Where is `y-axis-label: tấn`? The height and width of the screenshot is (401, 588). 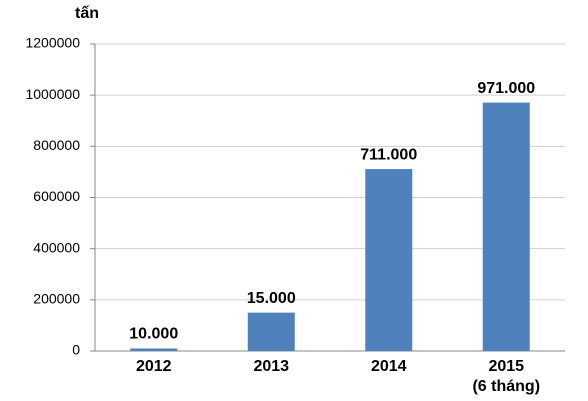 y-axis-label: tấn is located at coordinates (87, 13).